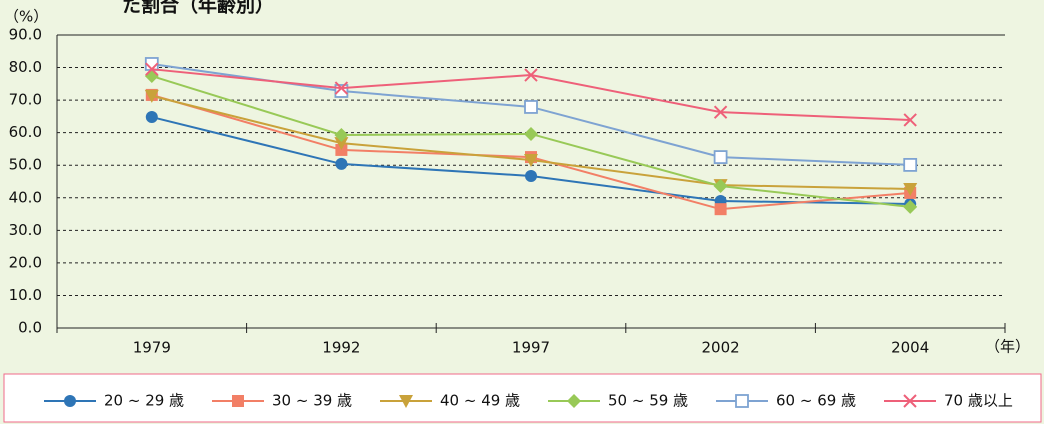 Image resolution: width=1044 pixels, height=424 pixels. Describe the element at coordinates (648, 401) in the screenshot. I see `legend-label: 50 ~ 59 歳` at that location.